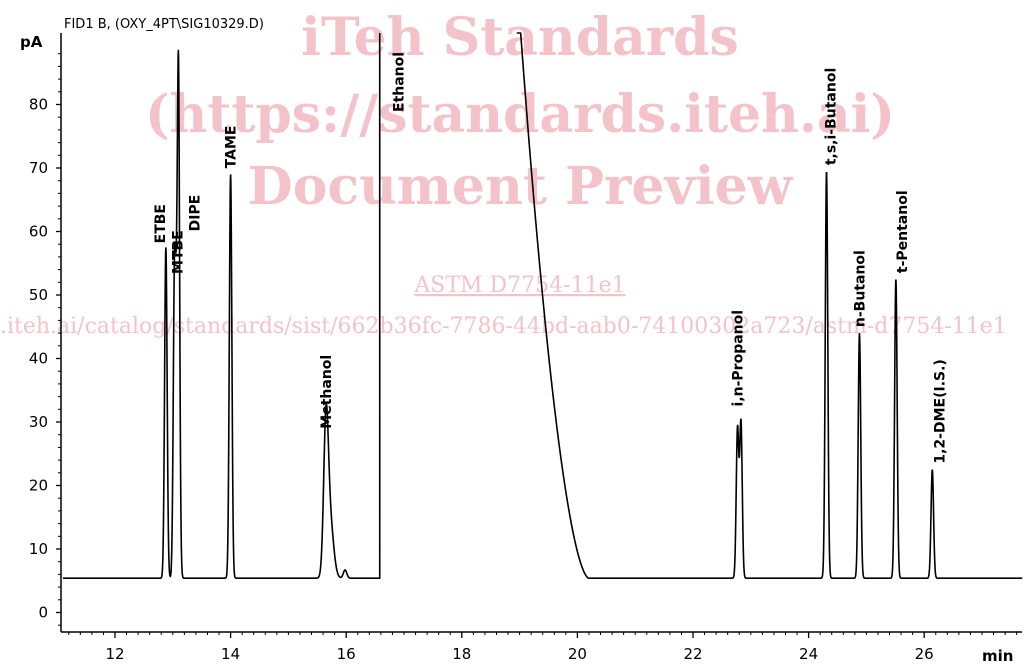  Describe the element at coordinates (196, 213) in the screenshot. I see `peak-label: DIPE` at that location.